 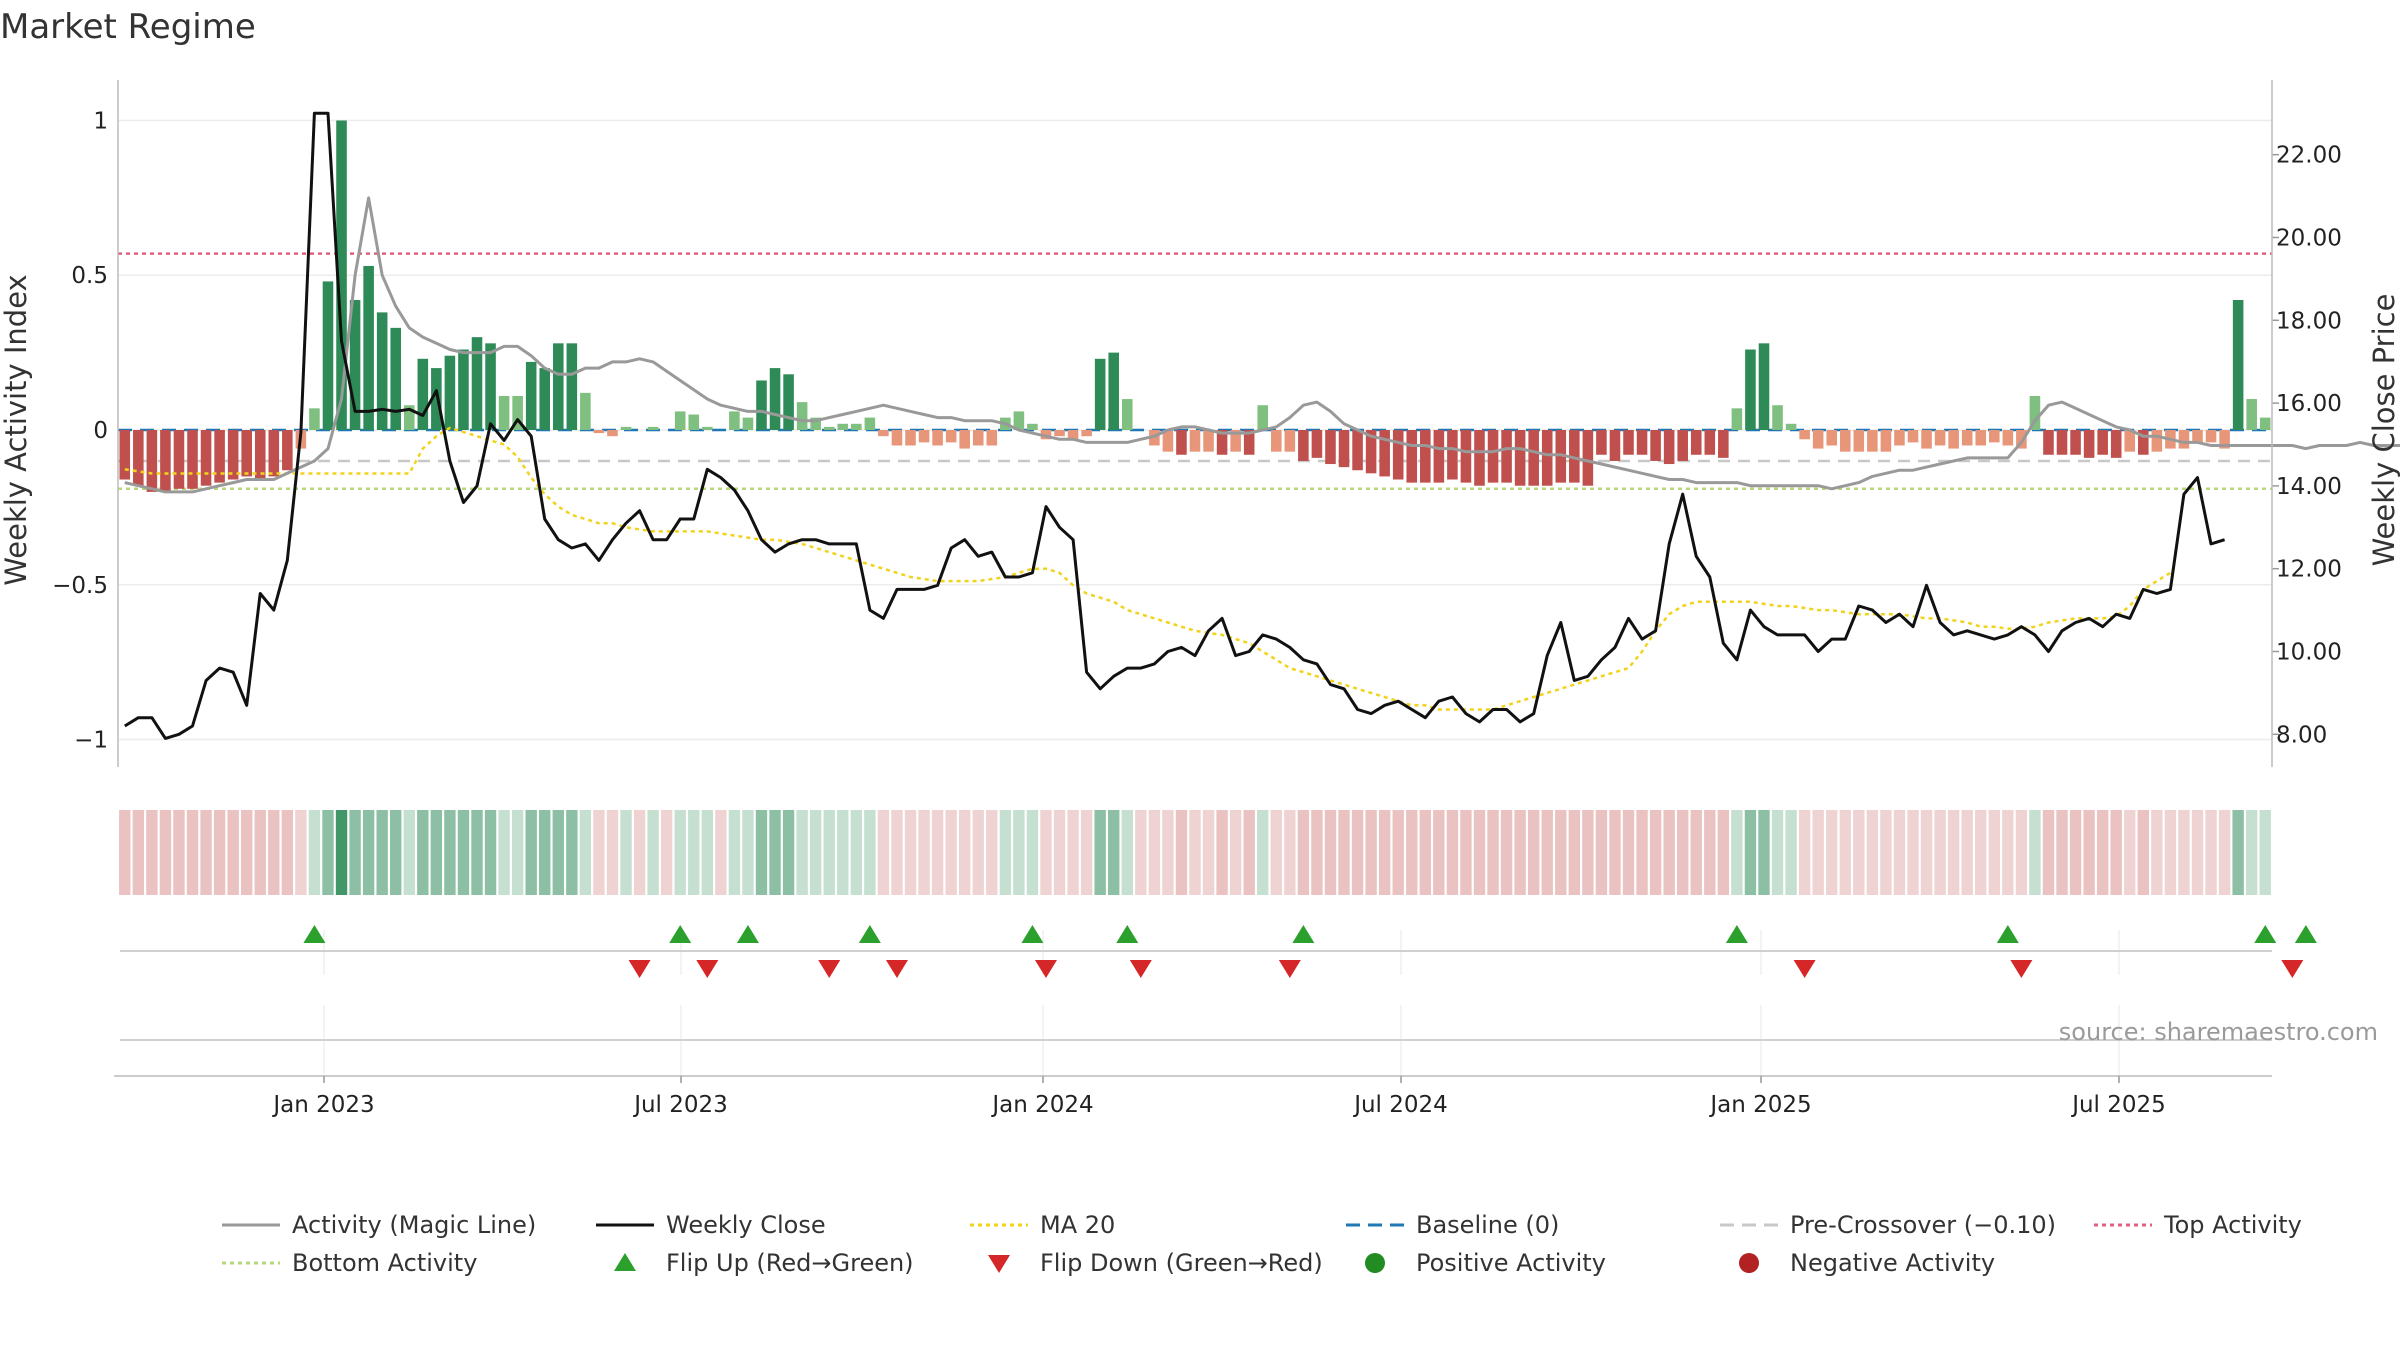 I want to click on legend-positive-activity-swatch, so click(x=1375, y=1263).